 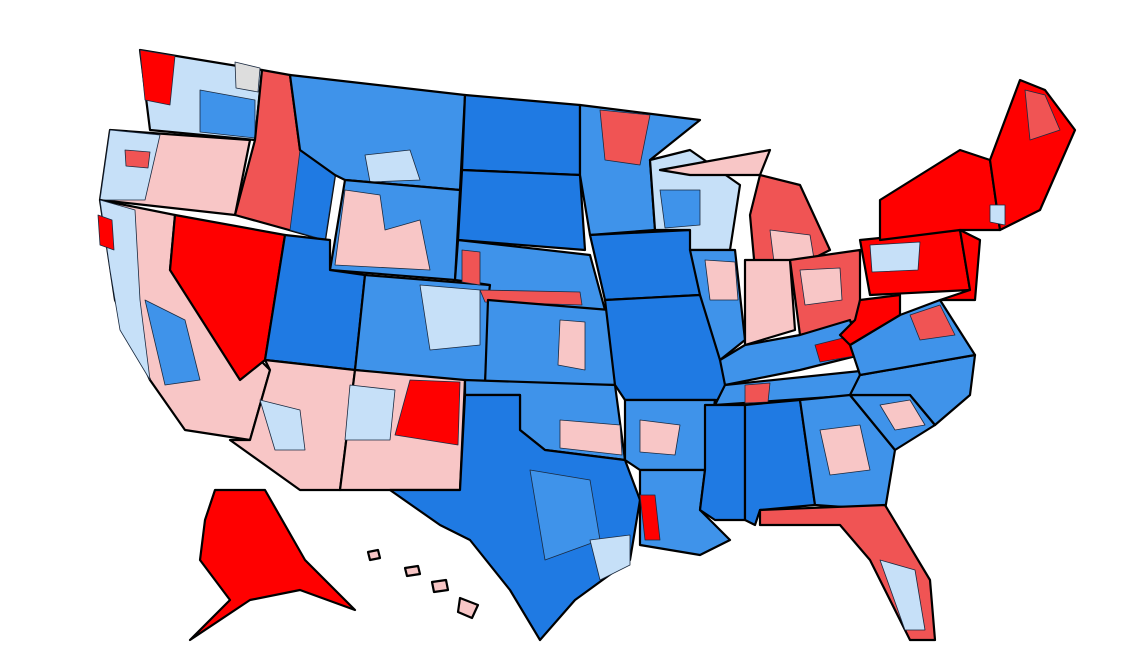 I want to click on north-dakota, so click(x=521, y=135).